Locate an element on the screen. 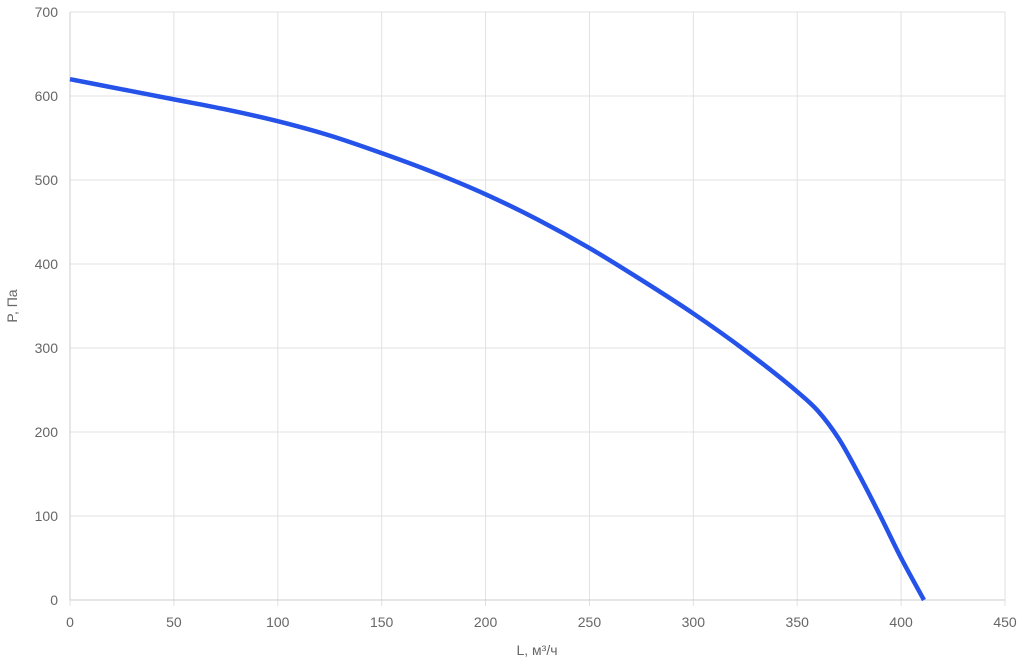 This screenshot has width=1021, height=669. x-tick-label: 350 is located at coordinates (798, 622).